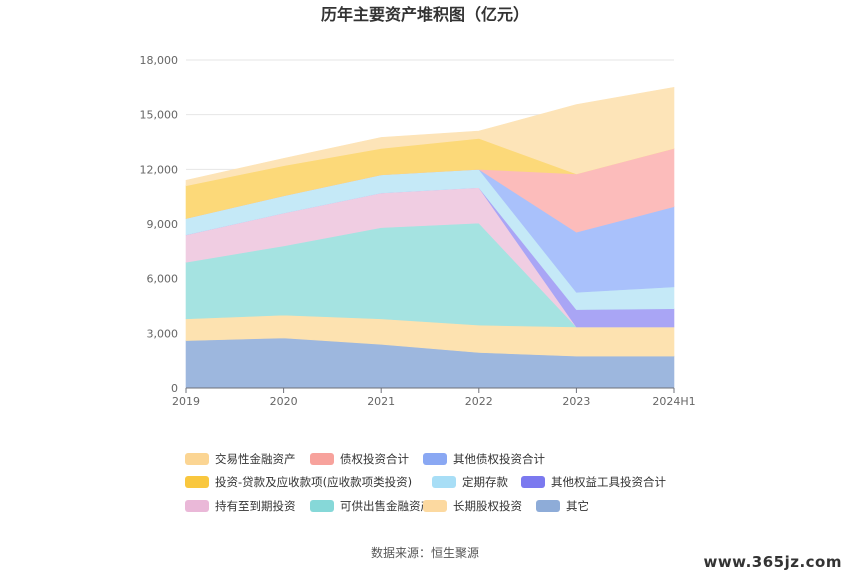 This screenshot has width=850, height=575. I want to click on x-tick-label: 2020, so click(284, 401).